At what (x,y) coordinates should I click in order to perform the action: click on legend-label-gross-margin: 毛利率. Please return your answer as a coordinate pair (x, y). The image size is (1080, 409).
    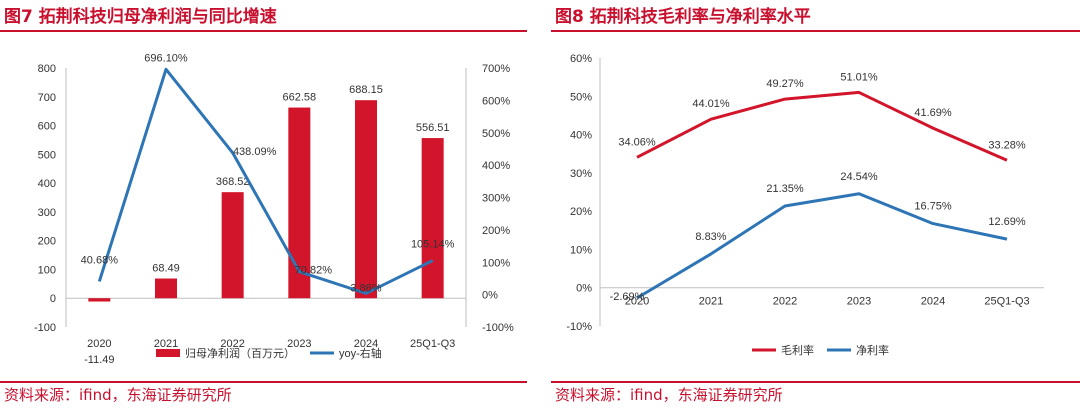
    Looking at the image, I should click on (797, 350).